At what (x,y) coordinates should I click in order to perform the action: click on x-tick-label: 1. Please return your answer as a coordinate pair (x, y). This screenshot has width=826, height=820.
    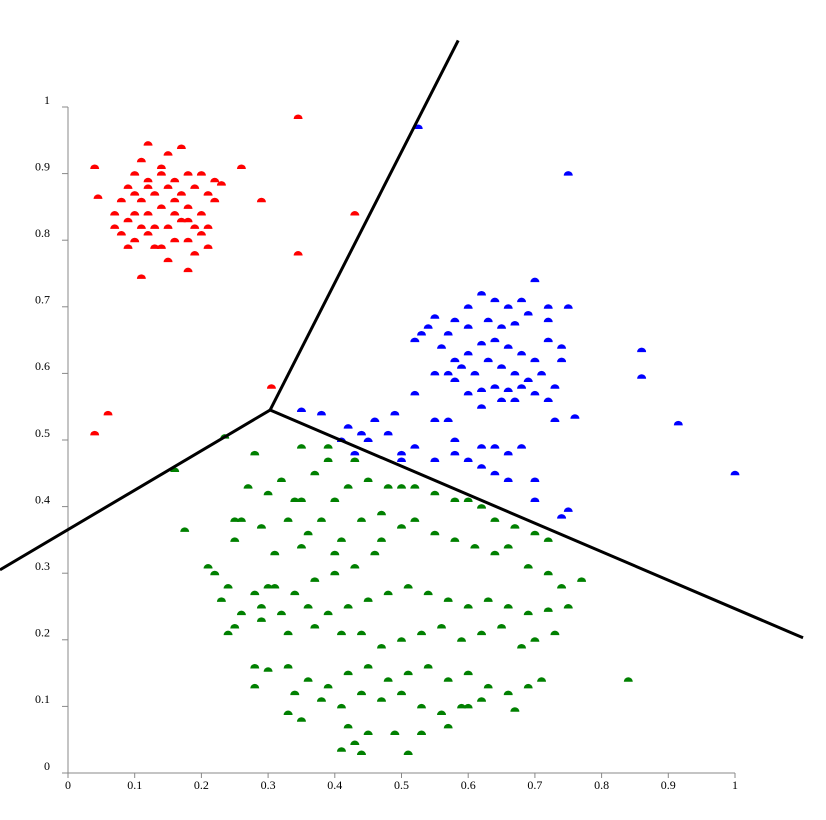
    Looking at the image, I should click on (735, 785).